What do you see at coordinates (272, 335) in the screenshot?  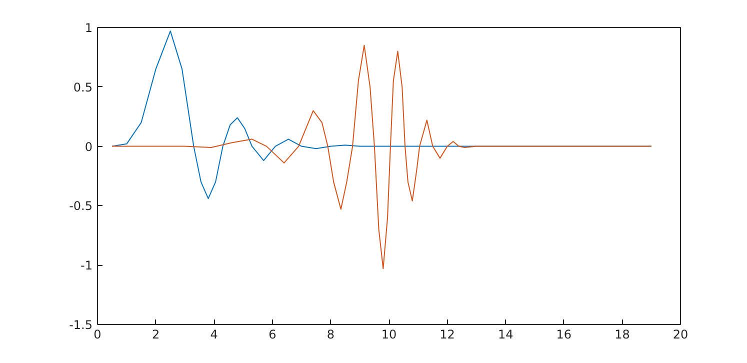 I see `x-tick-label: 6` at bounding box center [272, 335].